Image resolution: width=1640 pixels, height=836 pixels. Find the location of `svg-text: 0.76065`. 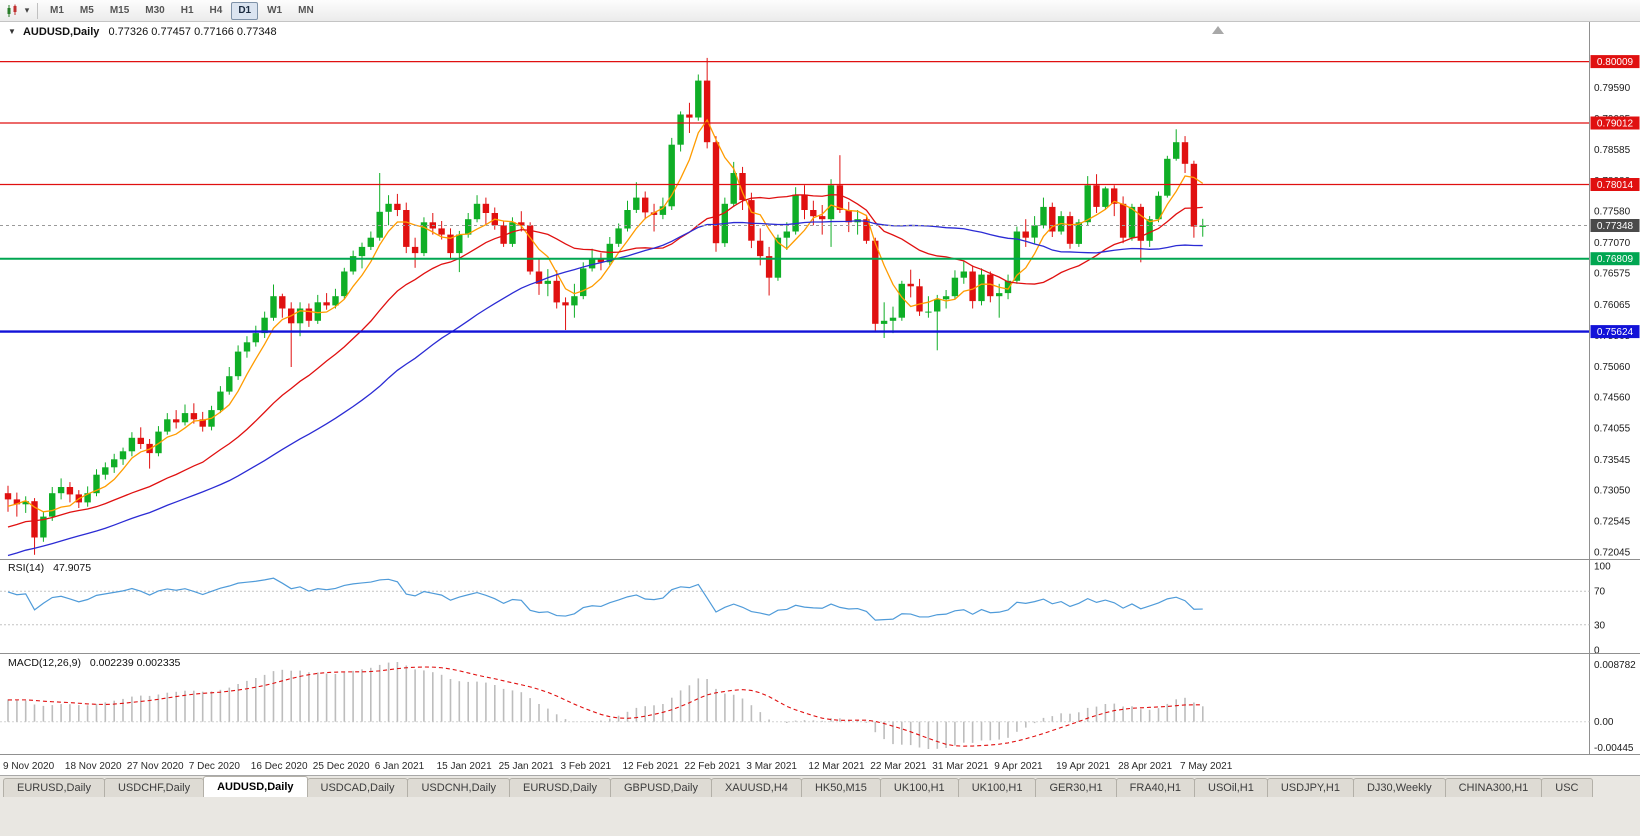

svg-text: 0.76065 is located at coordinates (1612, 305).